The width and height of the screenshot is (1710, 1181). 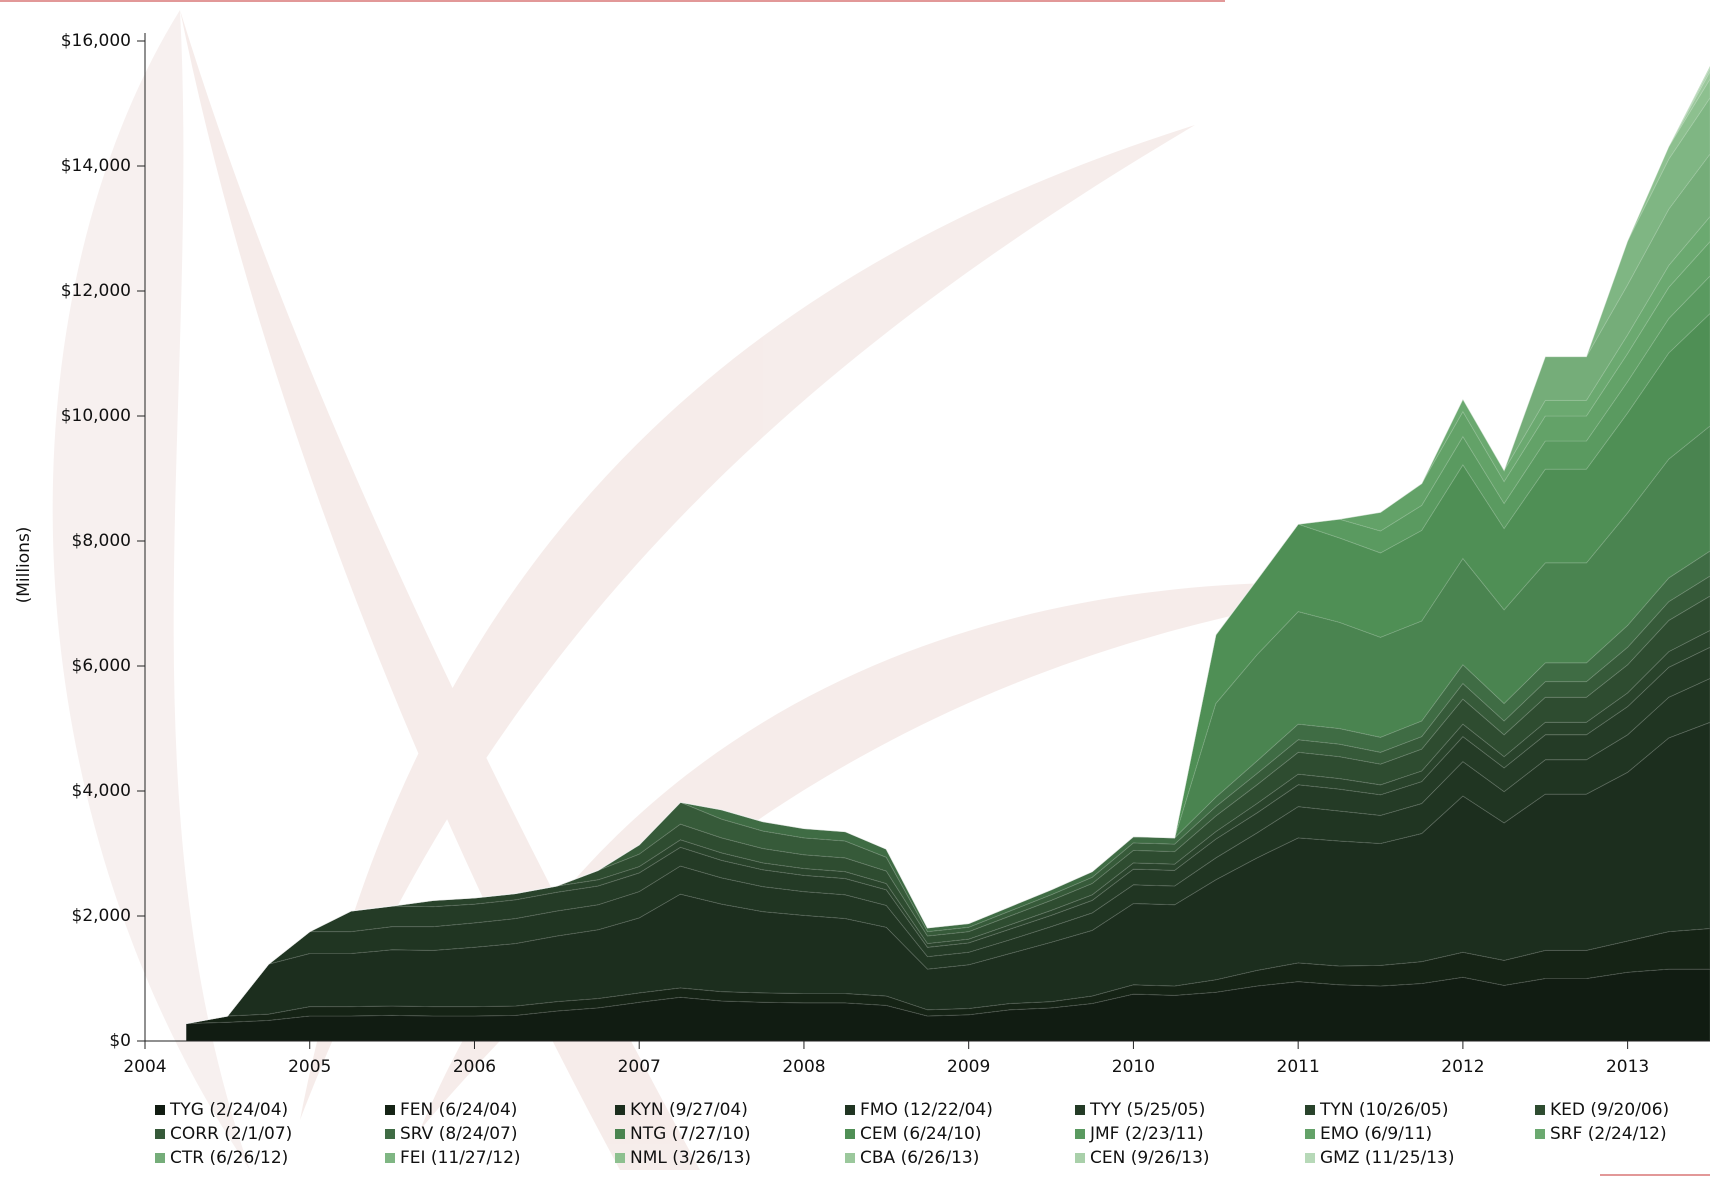 I want to click on legend-label: NTG (7/27/10), so click(x=690, y=1134).